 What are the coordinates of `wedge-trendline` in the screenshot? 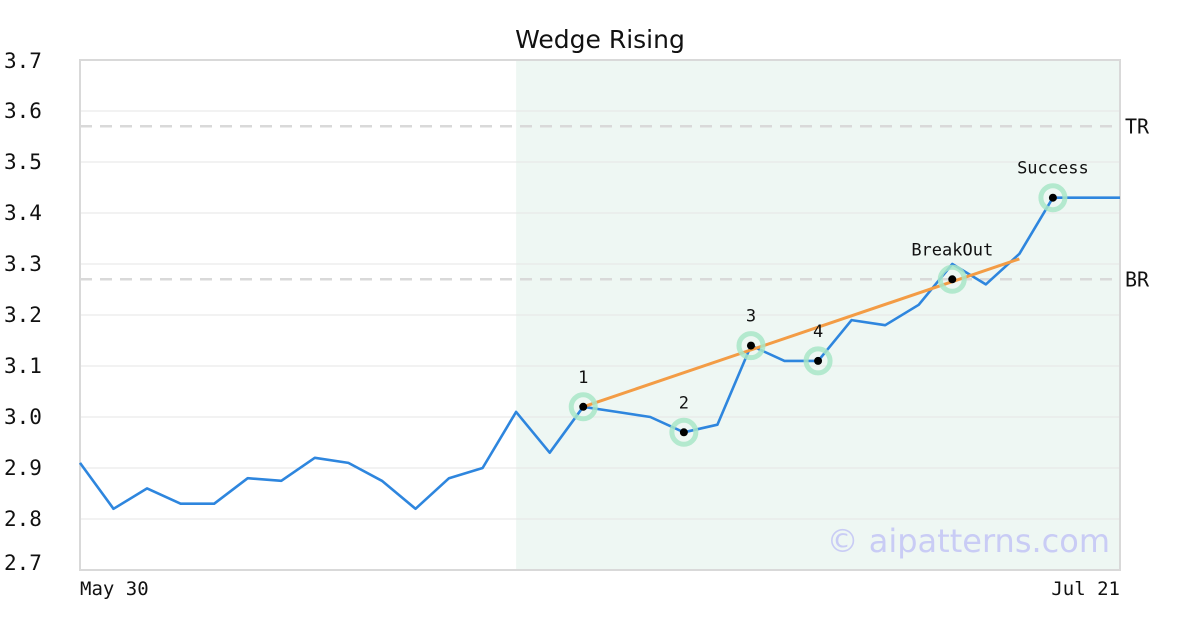 It's located at (801, 333).